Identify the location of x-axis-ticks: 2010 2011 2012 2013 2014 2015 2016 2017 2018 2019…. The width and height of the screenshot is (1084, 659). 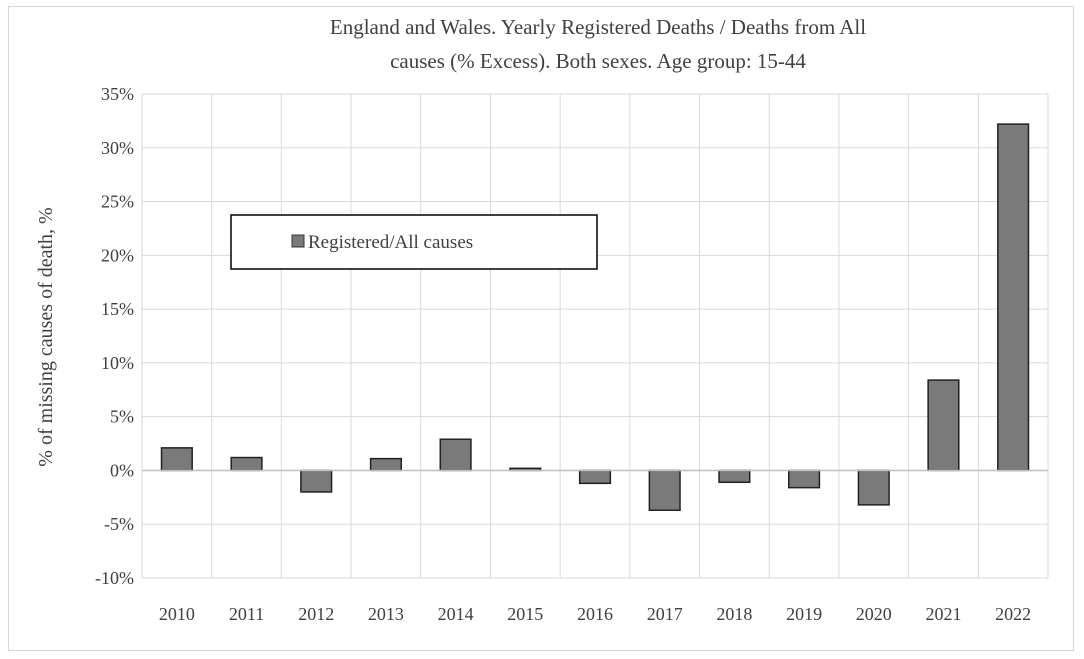
(595, 614).